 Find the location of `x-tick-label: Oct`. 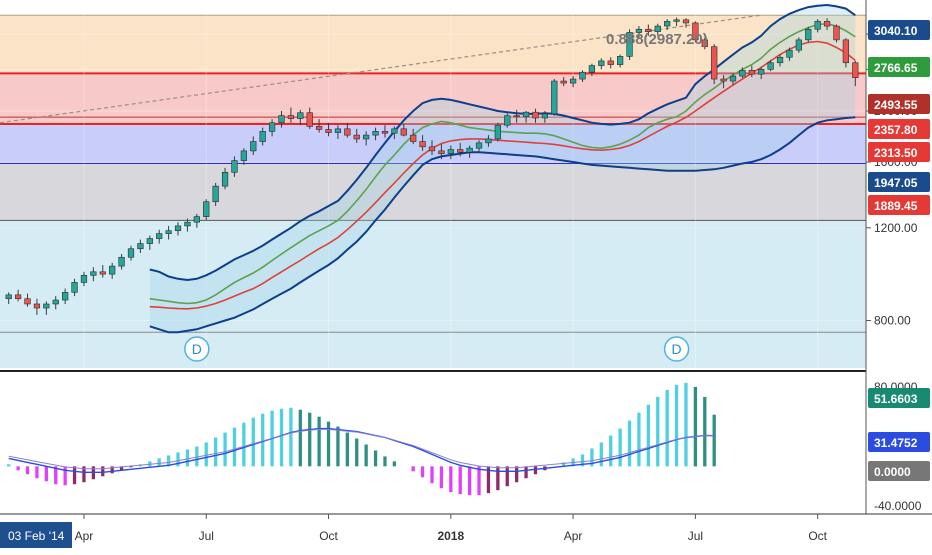

x-tick-label: Oct is located at coordinates (817, 536).